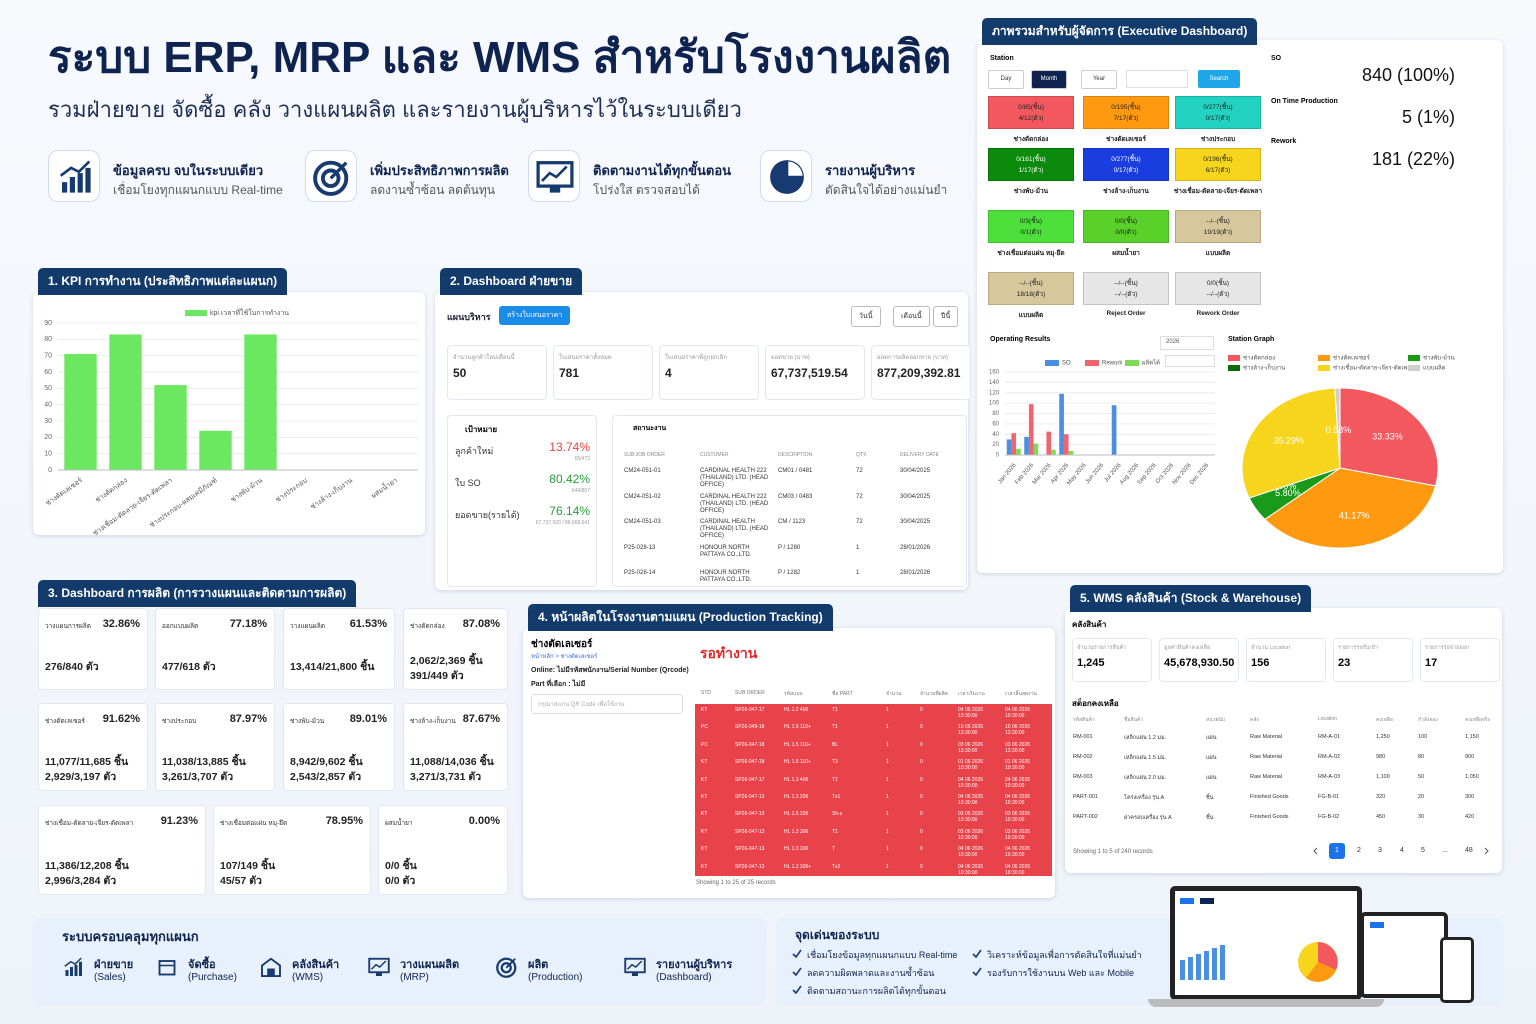 The height and width of the screenshot is (1024, 1536). I want to click on chart-title: Station Graph, so click(1251, 339).